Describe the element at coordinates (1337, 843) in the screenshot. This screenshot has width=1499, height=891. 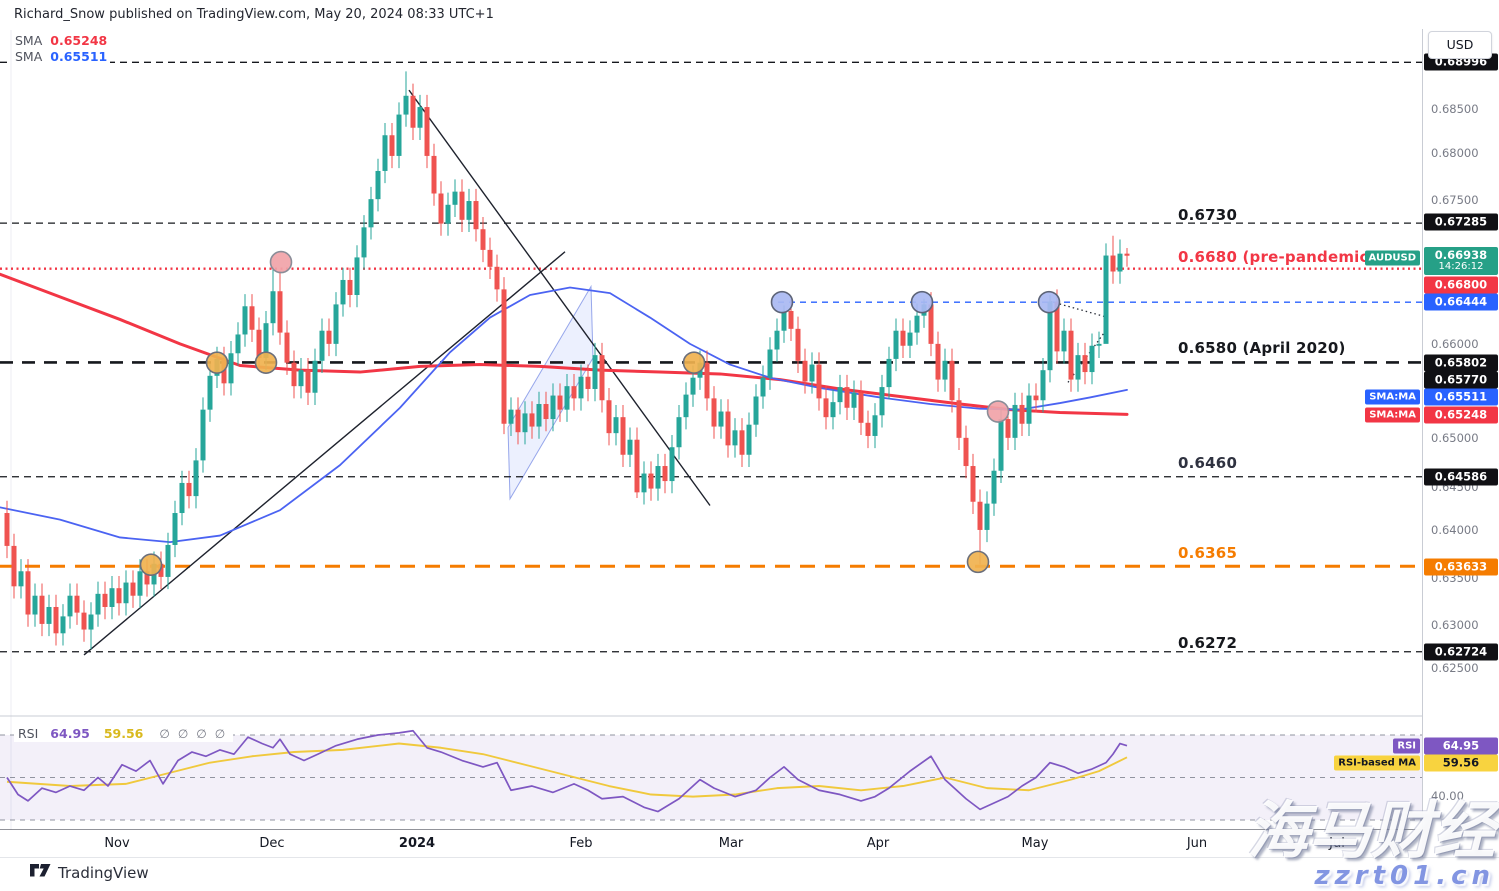
I see `month-label: Jul` at that location.